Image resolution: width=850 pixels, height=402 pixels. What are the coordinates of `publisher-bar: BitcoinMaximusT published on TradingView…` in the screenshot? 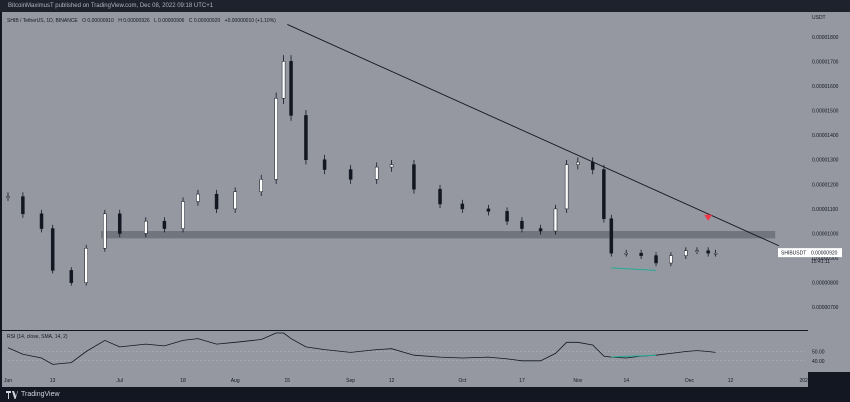 It's located at (425, 6).